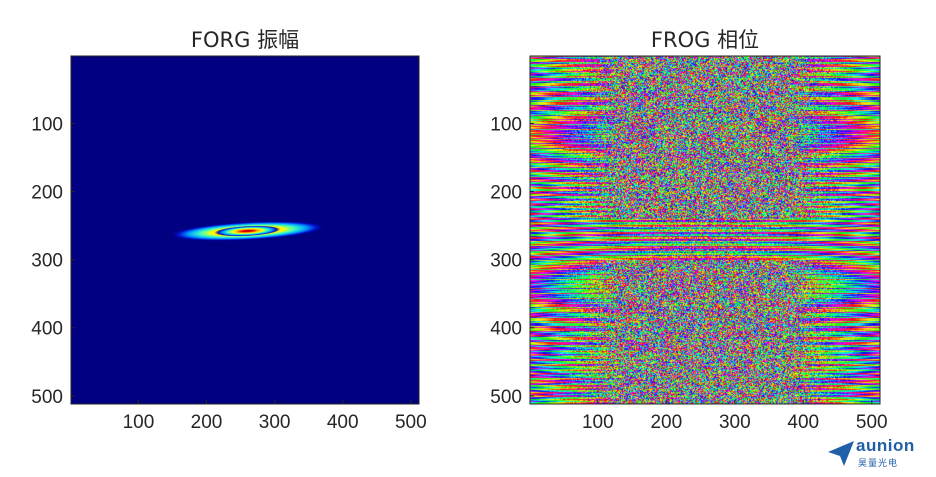 The width and height of the screenshot is (936, 477). What do you see at coordinates (735, 422) in the screenshot?
I see `phase-x-tick-label: 300` at bounding box center [735, 422].